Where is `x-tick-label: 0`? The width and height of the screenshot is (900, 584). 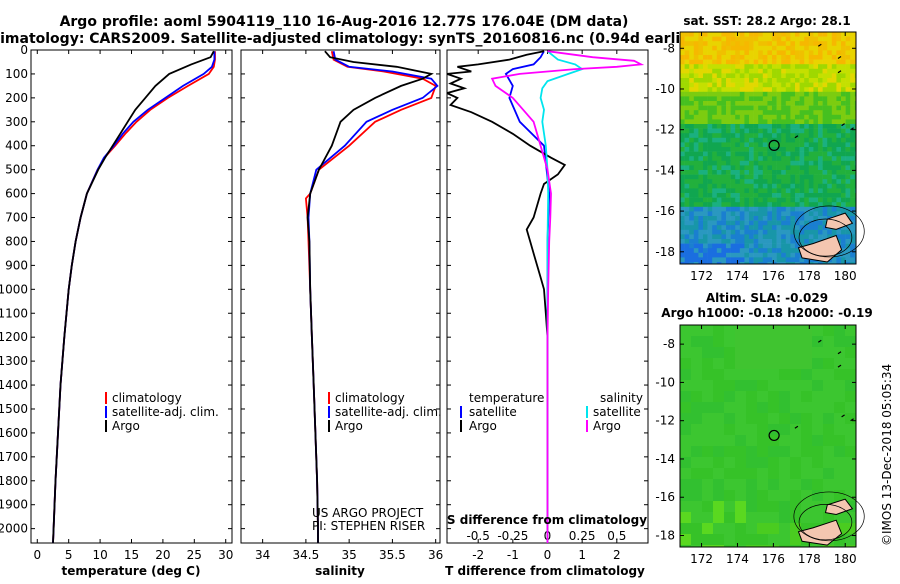
x-tick-label: 0 is located at coordinates (37, 555).